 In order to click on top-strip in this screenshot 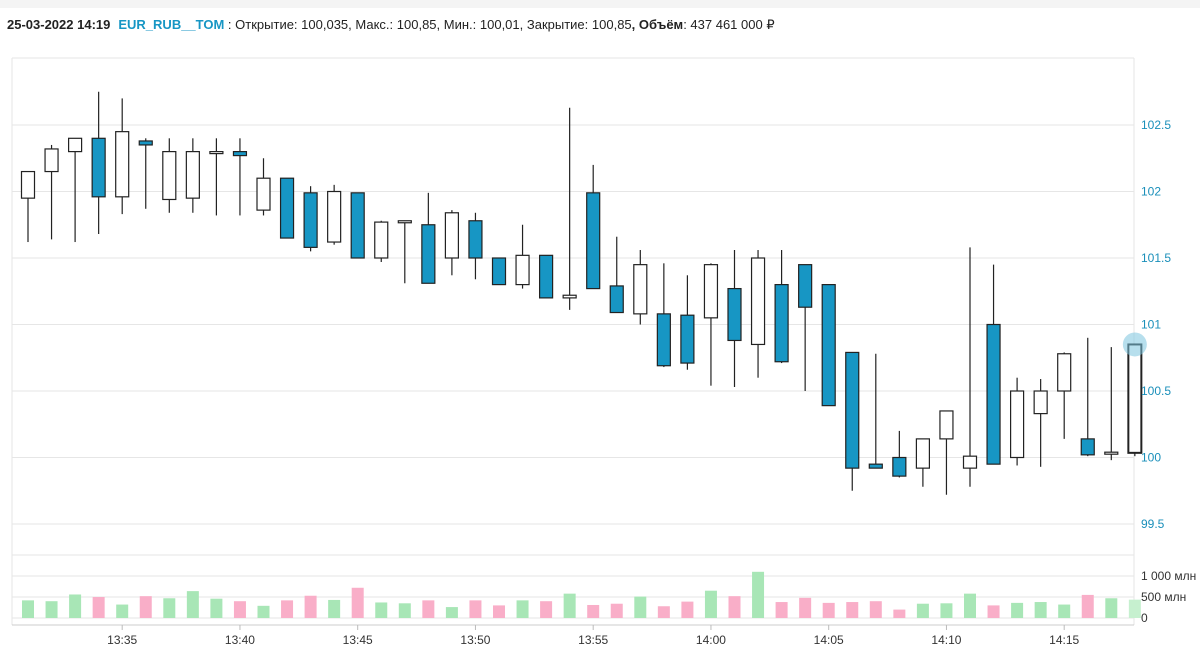, I will do `click(600, 4)`.